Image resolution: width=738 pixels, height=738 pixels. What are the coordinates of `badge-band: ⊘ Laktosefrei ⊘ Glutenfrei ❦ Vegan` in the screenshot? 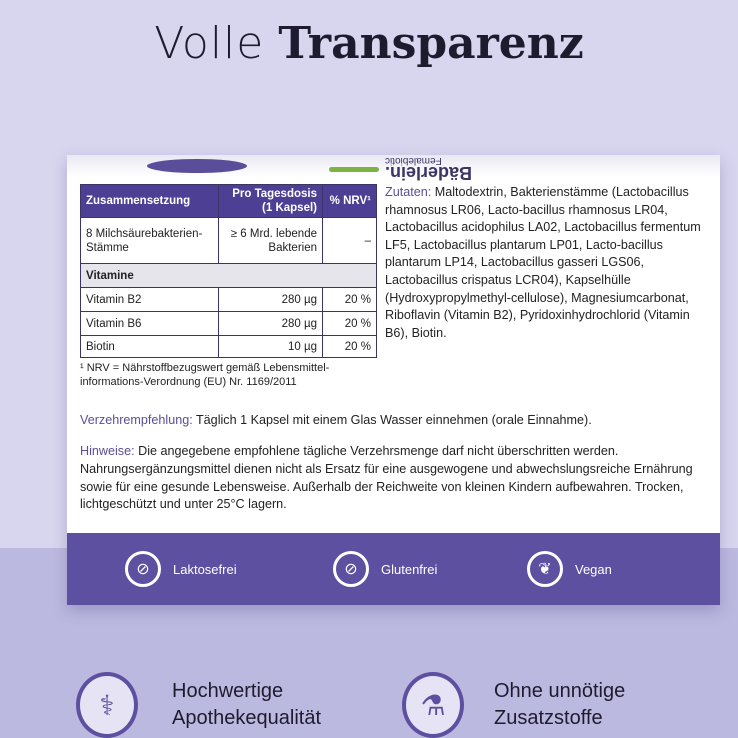 It's located at (393, 569).